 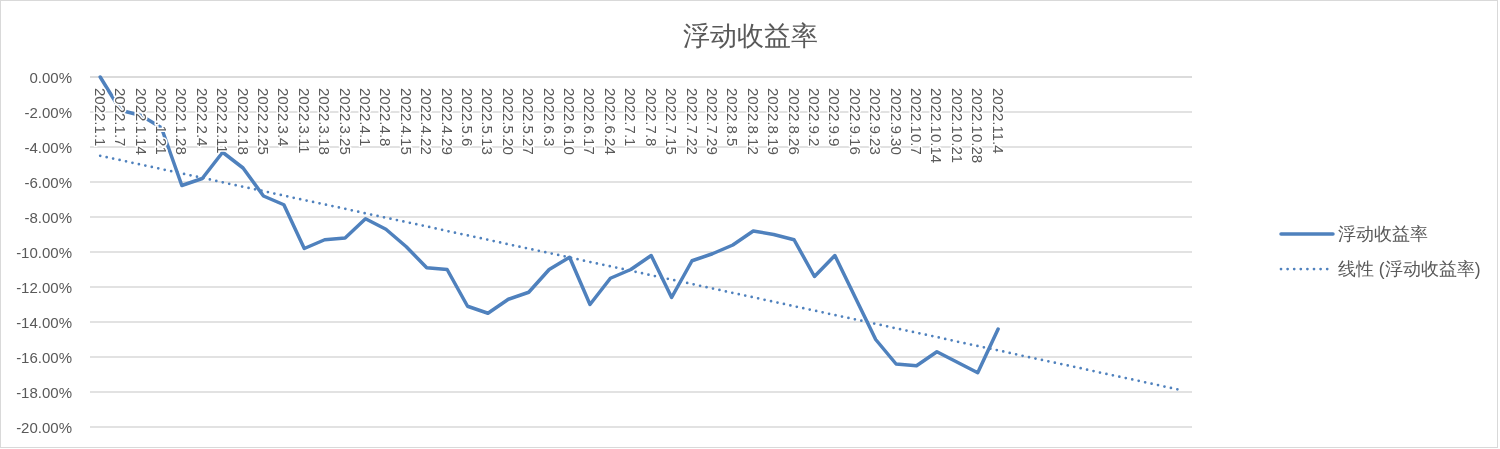 I want to click on y-tick-label: 0.00%, so click(x=50, y=77).